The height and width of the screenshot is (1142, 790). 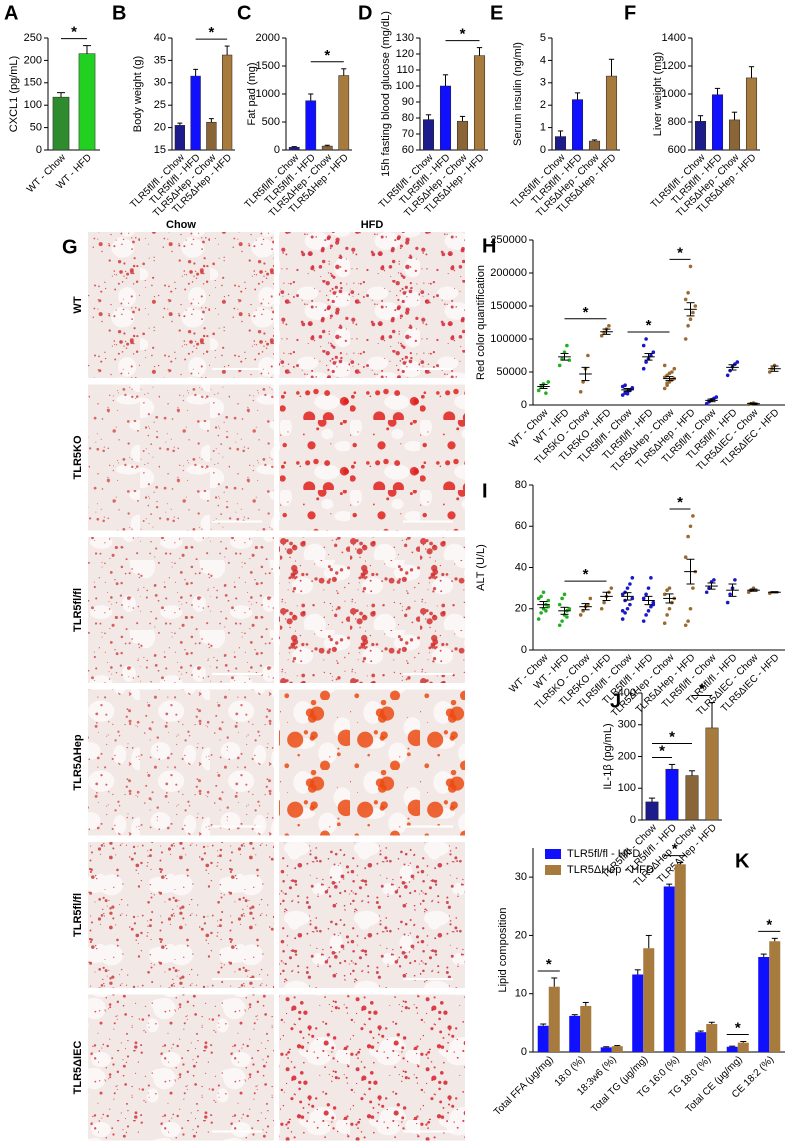 I want to click on y-tick-label: 1500, so click(x=268, y=66).